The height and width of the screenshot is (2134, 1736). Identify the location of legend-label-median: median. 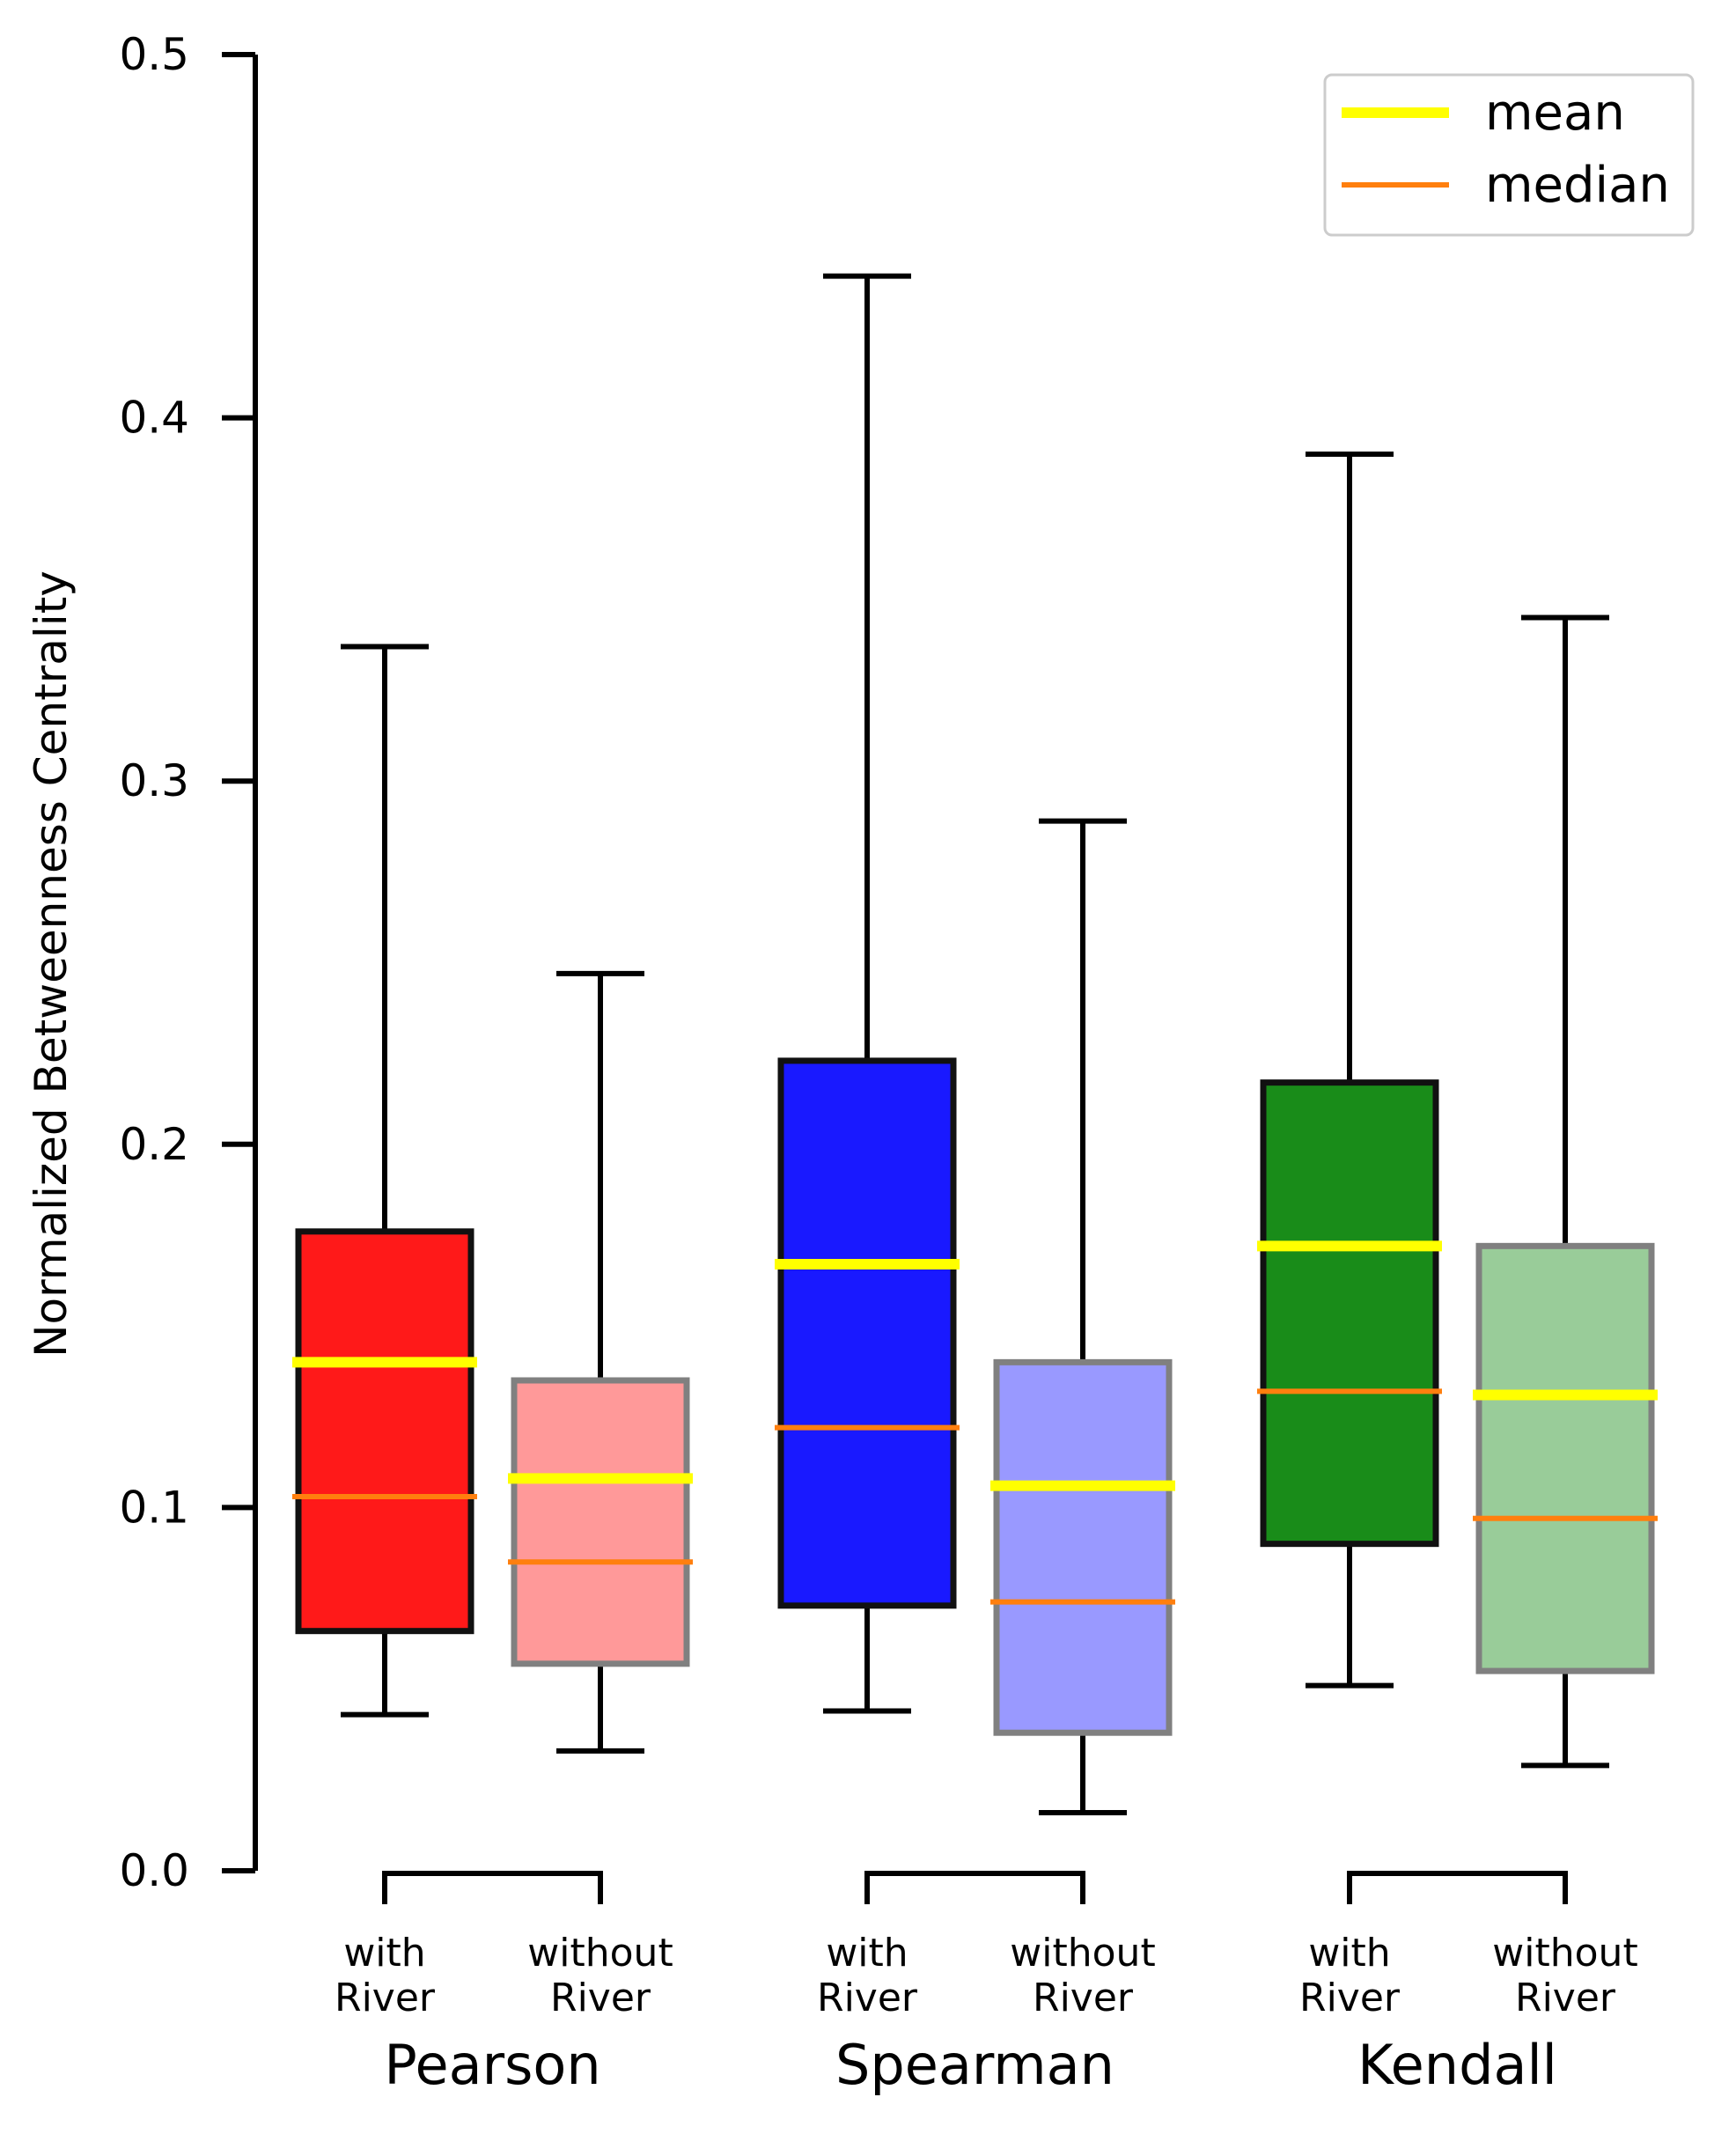
(1577, 185).